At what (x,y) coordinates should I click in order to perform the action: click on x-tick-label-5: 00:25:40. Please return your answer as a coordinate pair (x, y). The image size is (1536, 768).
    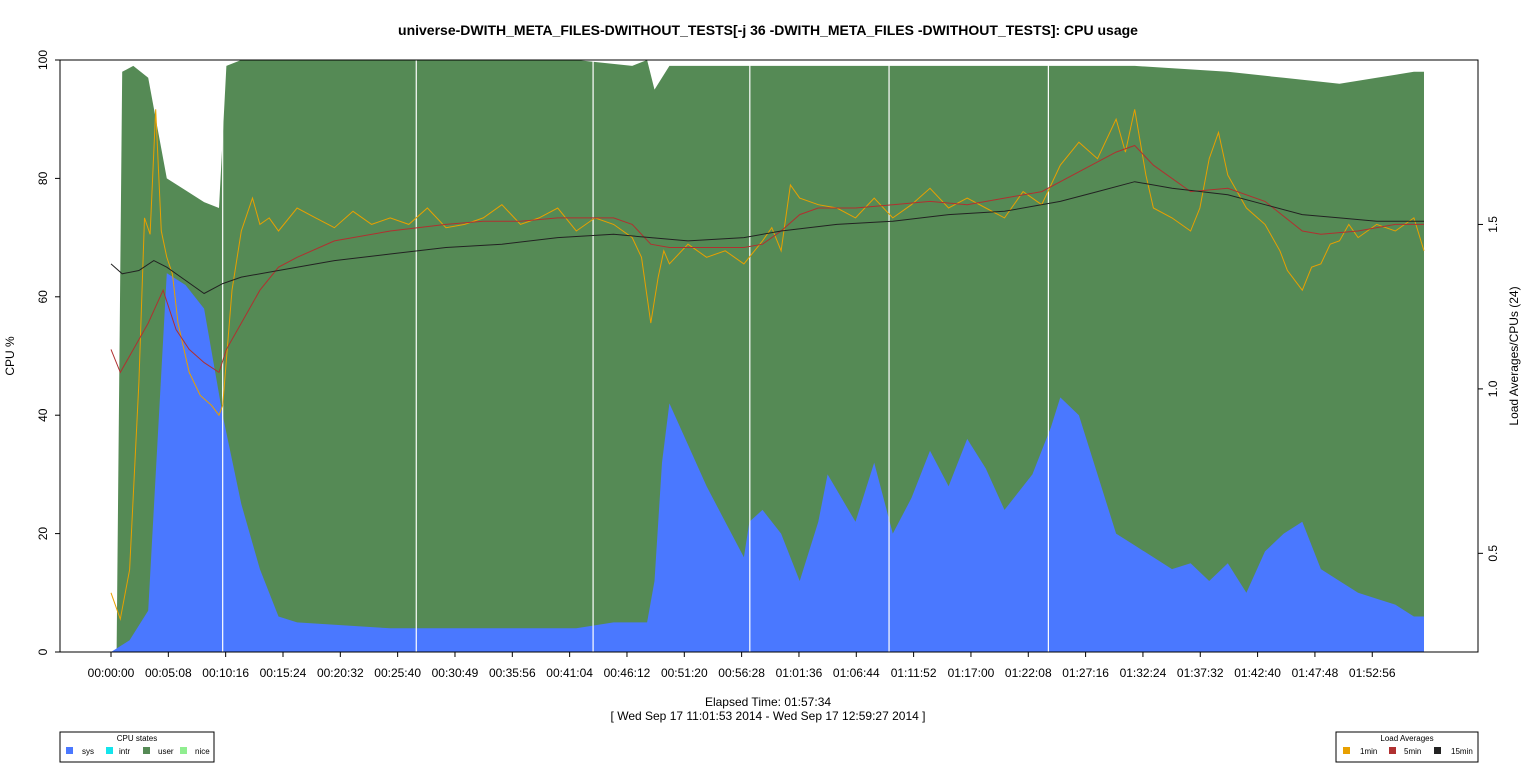
    Looking at the image, I should click on (397, 673).